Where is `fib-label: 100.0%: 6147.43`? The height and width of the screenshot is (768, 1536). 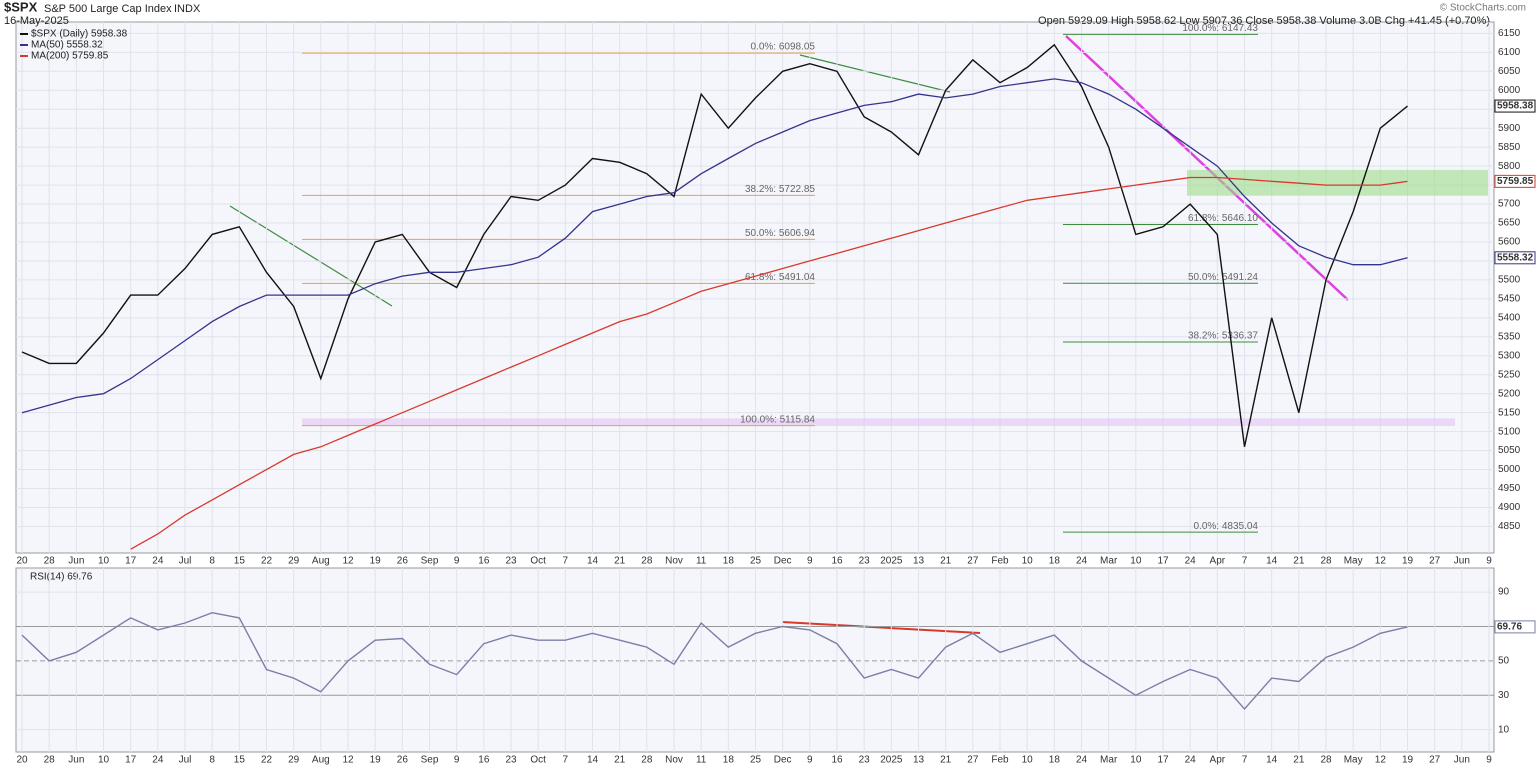 fib-label: 100.0%: 6147.43 is located at coordinates (1220, 28).